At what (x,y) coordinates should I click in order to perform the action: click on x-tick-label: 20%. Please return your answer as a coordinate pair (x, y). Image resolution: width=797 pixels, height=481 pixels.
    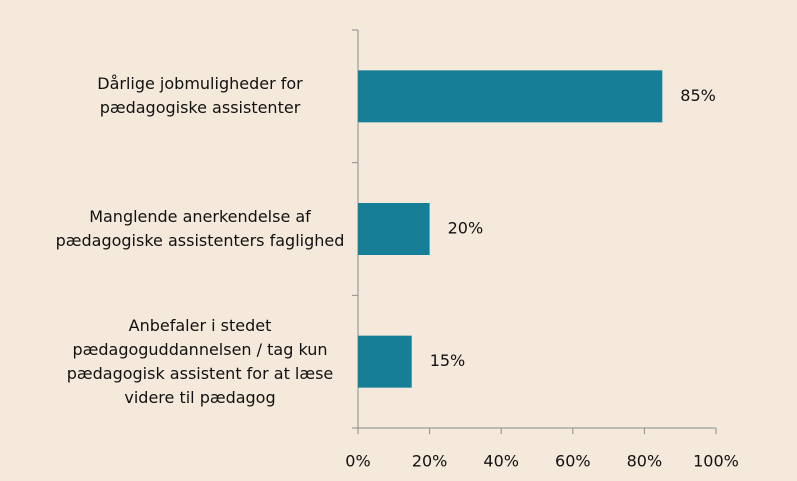
    Looking at the image, I should click on (430, 461).